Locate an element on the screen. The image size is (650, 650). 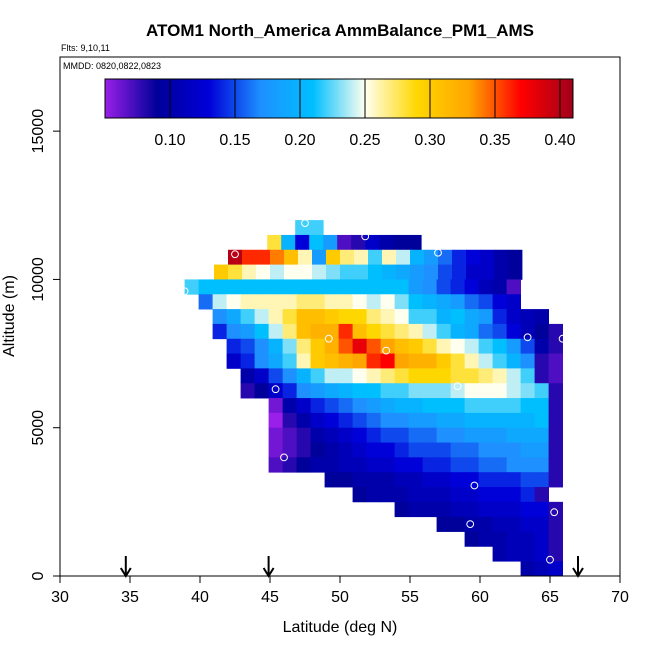
x-tick-label: 50 is located at coordinates (340, 597).